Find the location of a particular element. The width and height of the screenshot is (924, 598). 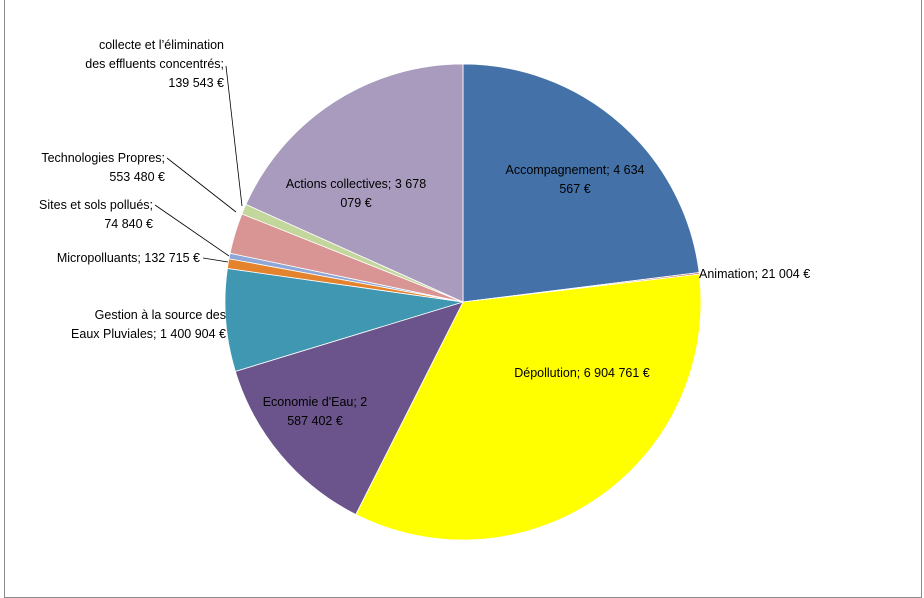

data-label-line: Dépollution; 6 904 761 € is located at coordinates (582, 373).